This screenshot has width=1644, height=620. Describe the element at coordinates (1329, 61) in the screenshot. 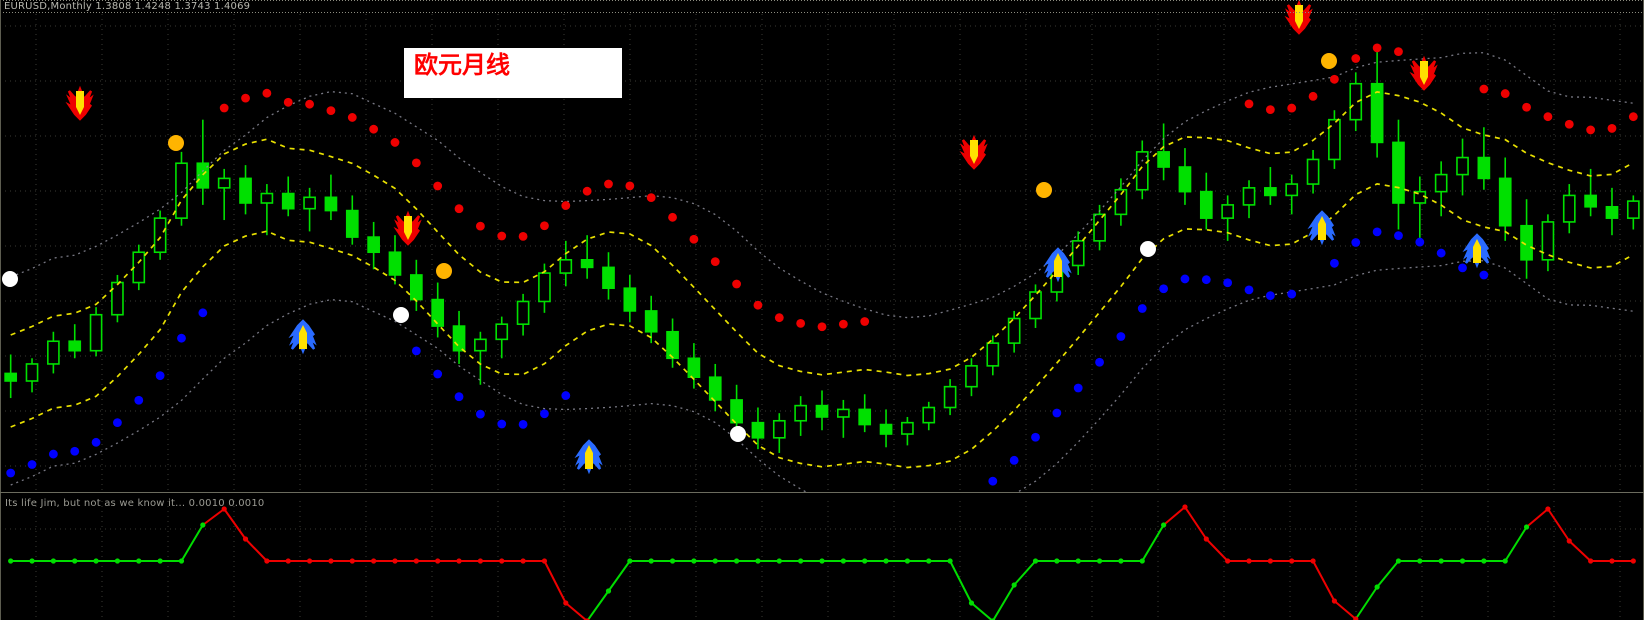

I see `sell-start-circle` at that location.